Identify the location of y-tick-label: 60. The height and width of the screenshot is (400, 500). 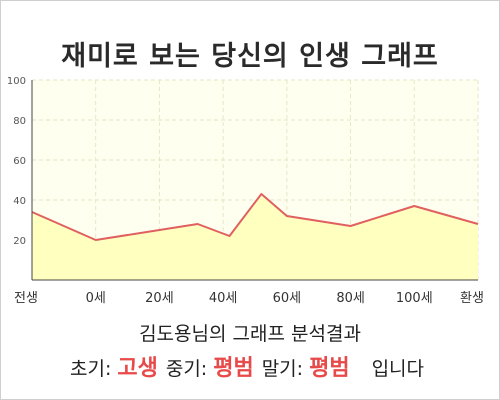
(19, 161).